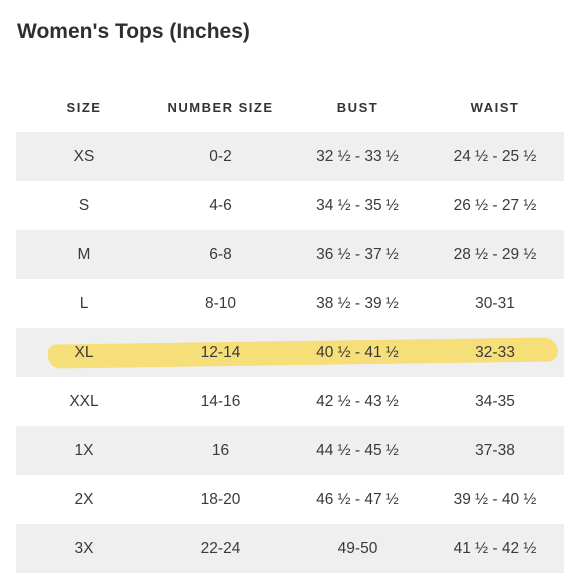 This screenshot has width=580, height=580. I want to click on table-row: 2X 18-20 46 ½ - 47 ½ 39 ½ - 40 ½, so click(290, 499).